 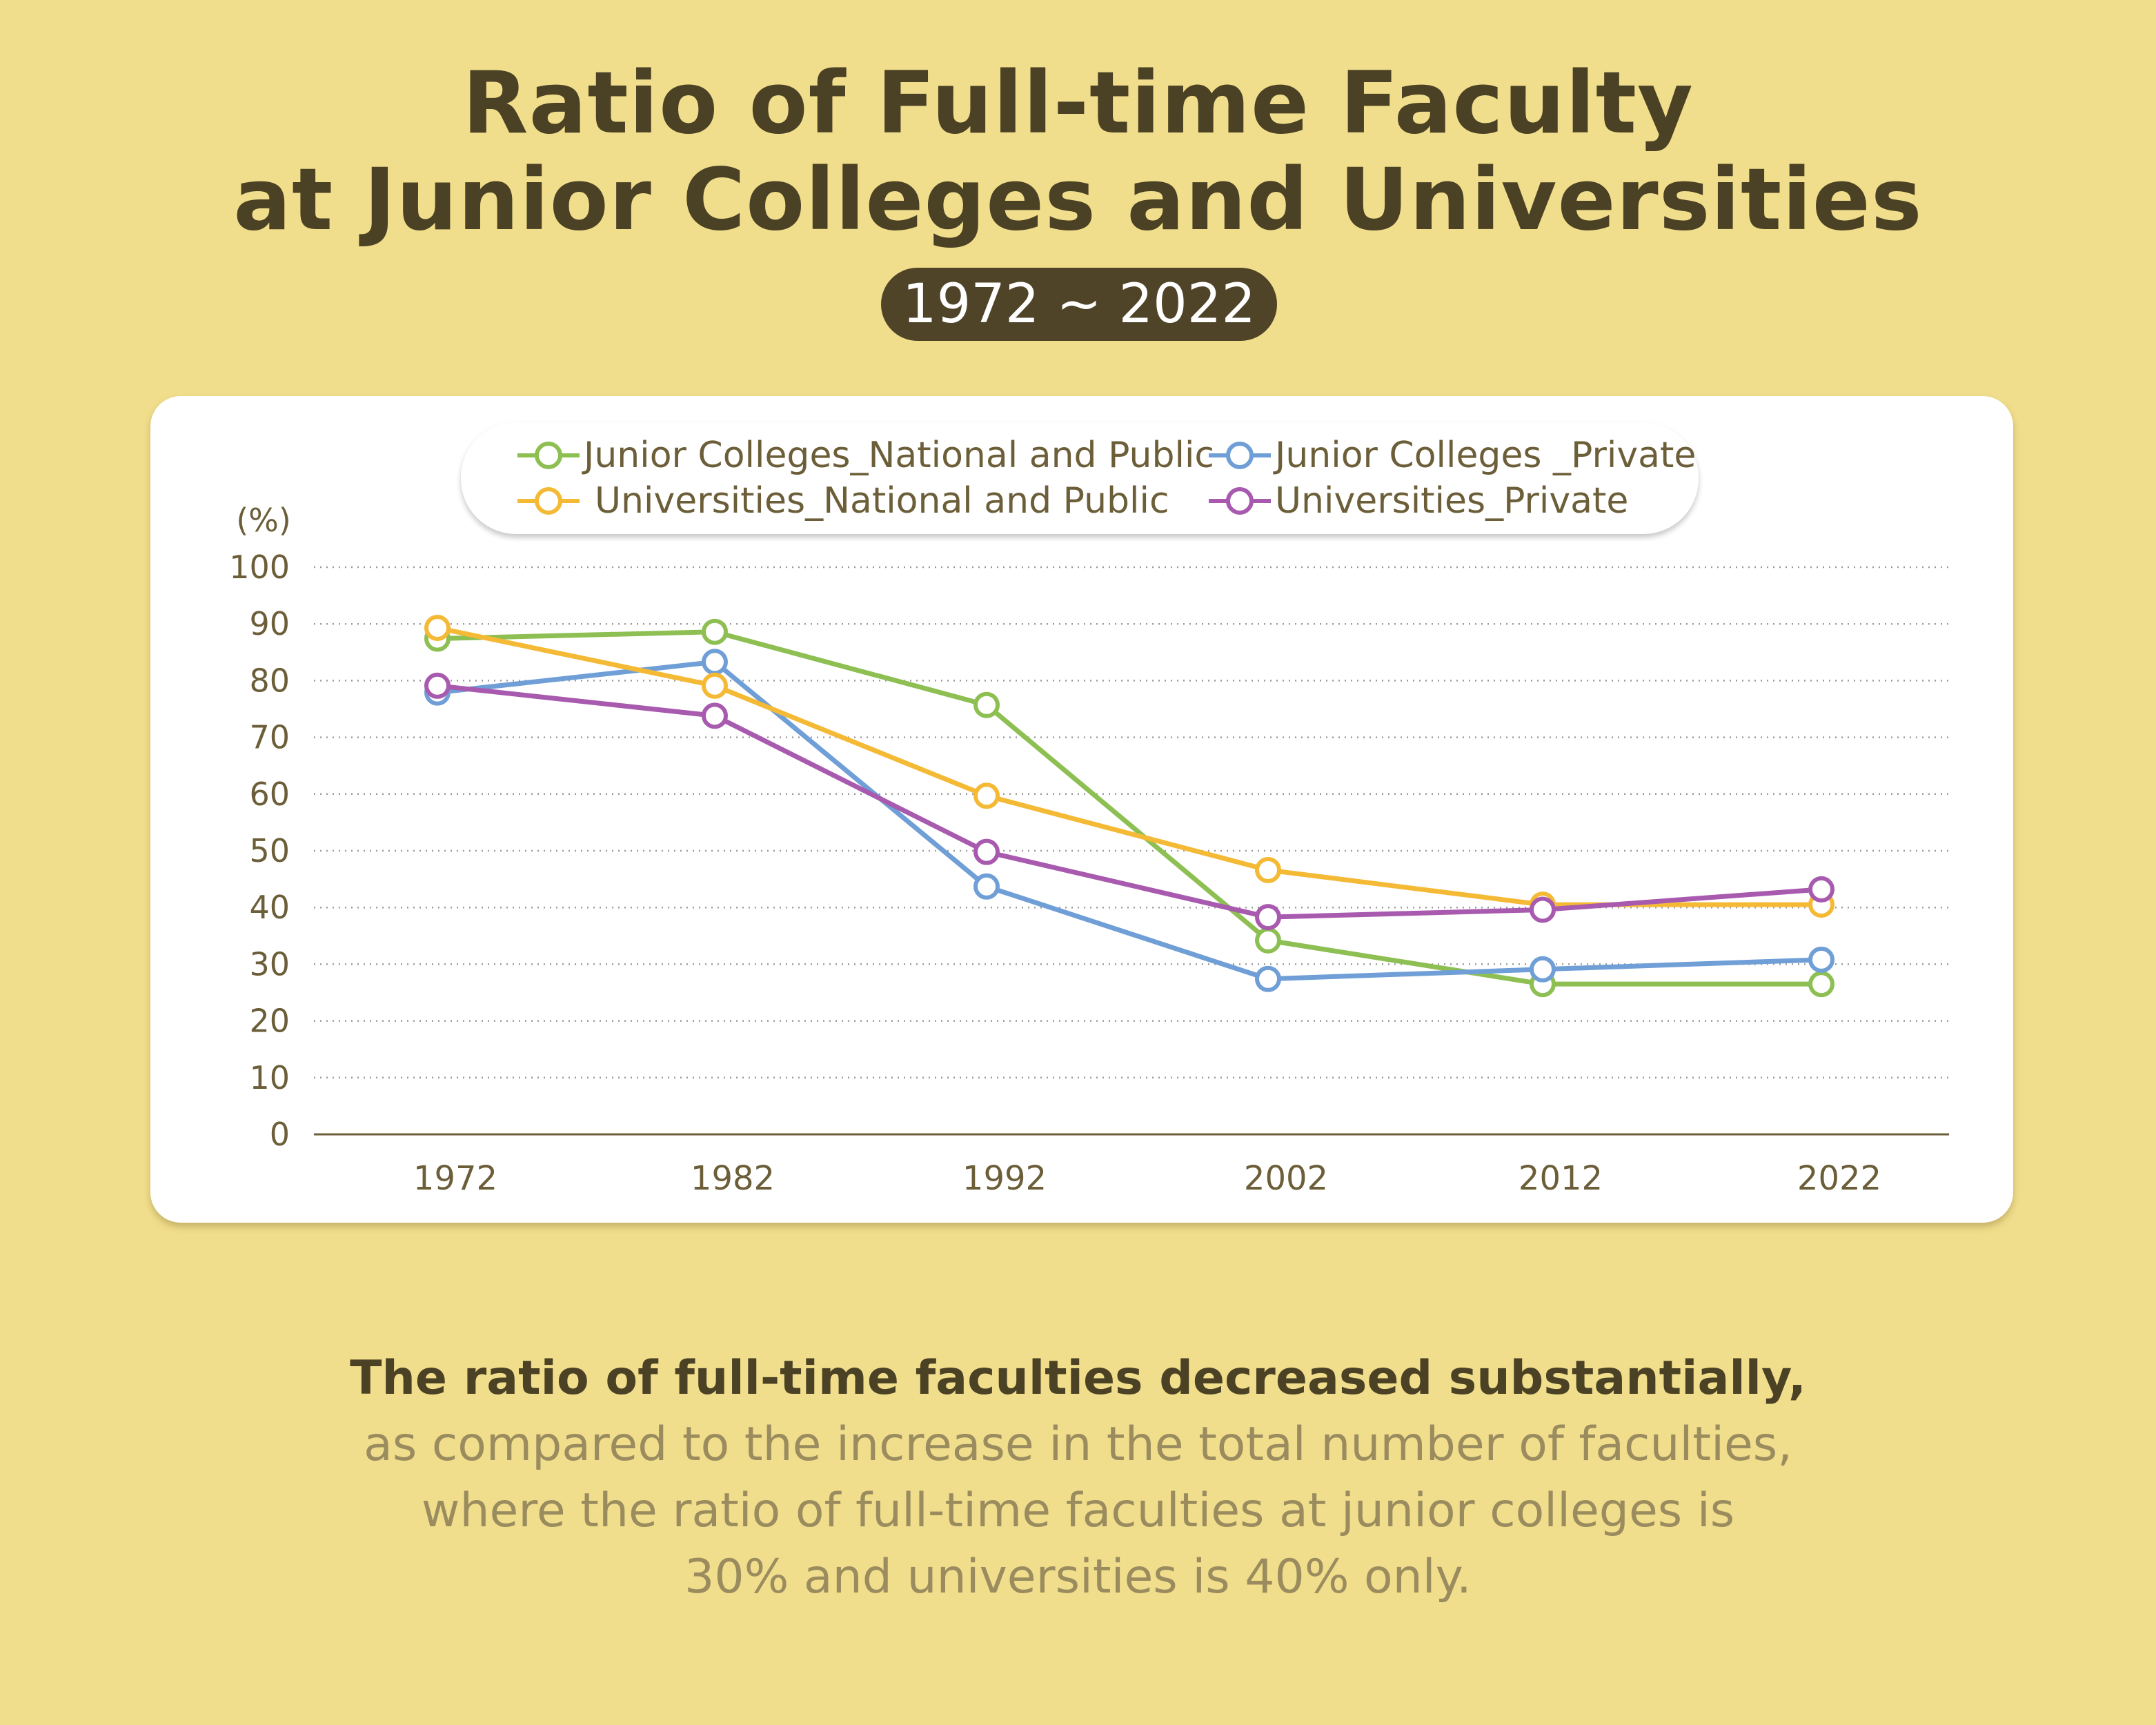 I want to click on title-line-2: at Junior Colleges and Universities, so click(x=1078, y=200).